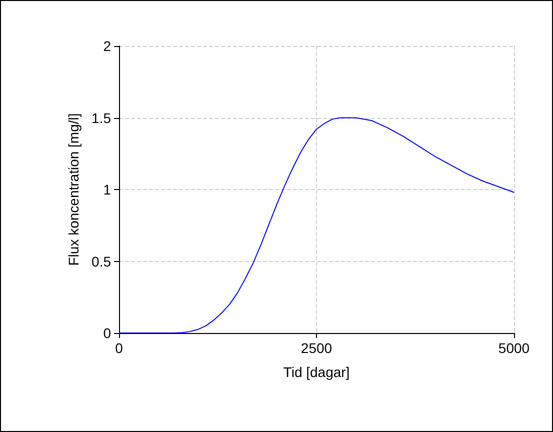 The image size is (553, 432). I want to click on y-tick-label: 1, so click(107, 190).